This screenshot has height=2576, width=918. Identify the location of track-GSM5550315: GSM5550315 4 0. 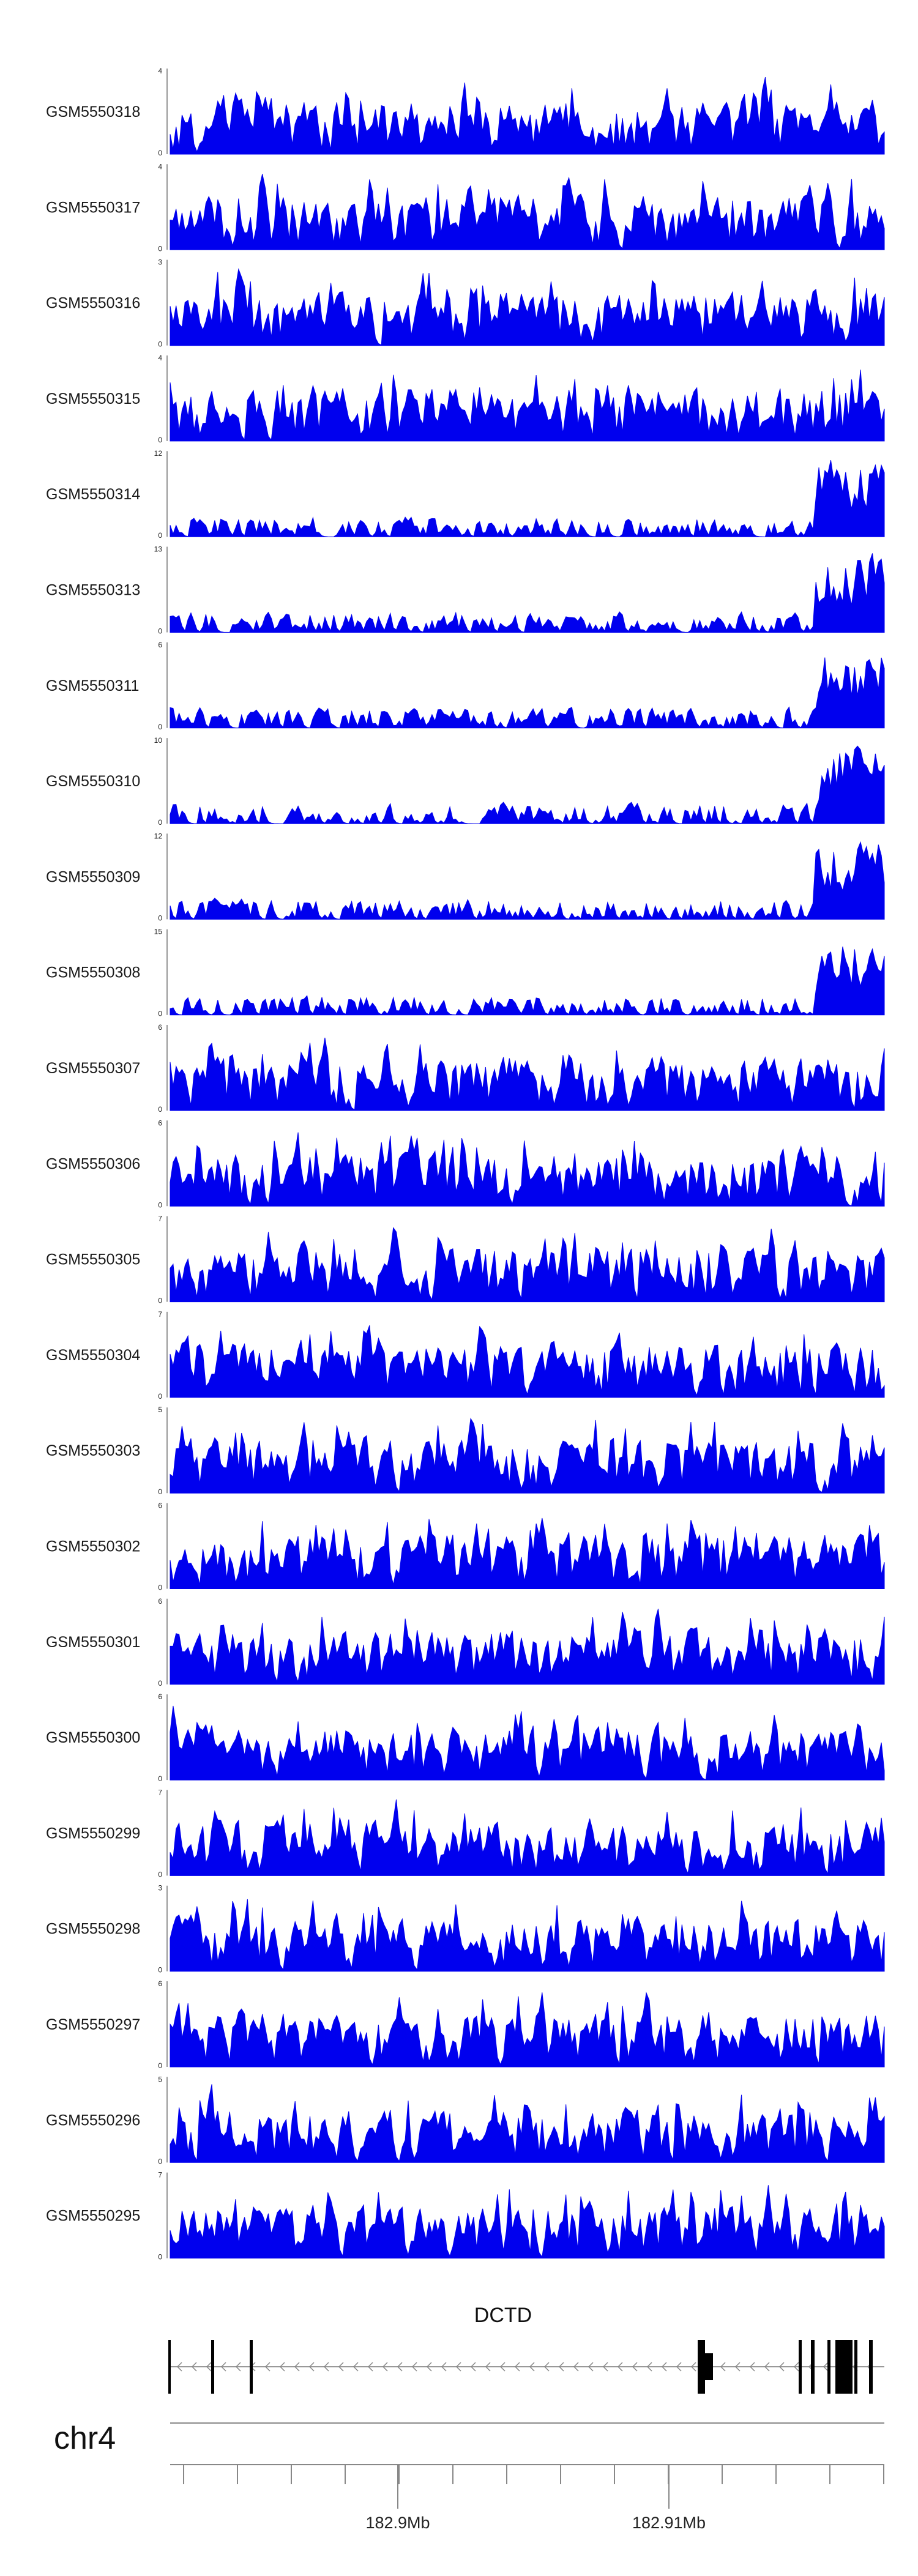
(465, 399).